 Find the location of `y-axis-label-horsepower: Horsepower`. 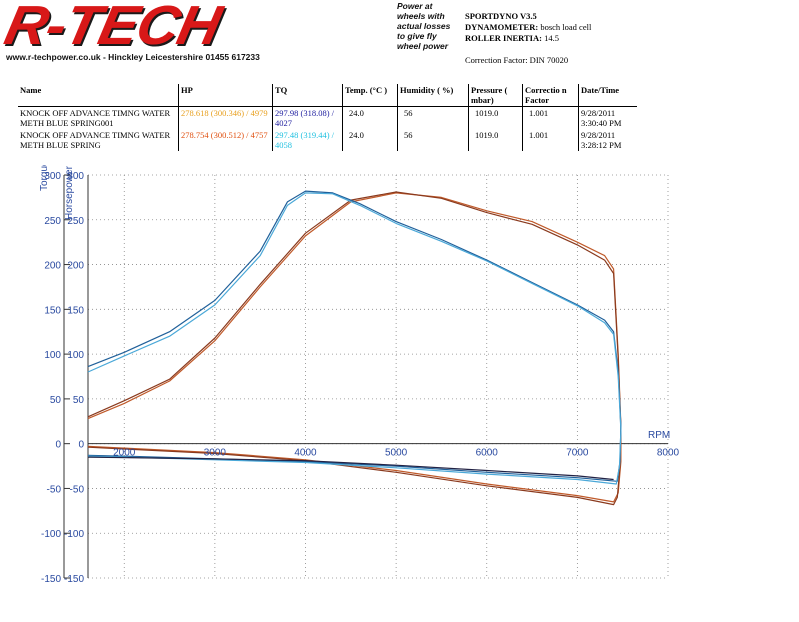

y-axis-label-horsepower: Horsepower is located at coordinates (69, 192).